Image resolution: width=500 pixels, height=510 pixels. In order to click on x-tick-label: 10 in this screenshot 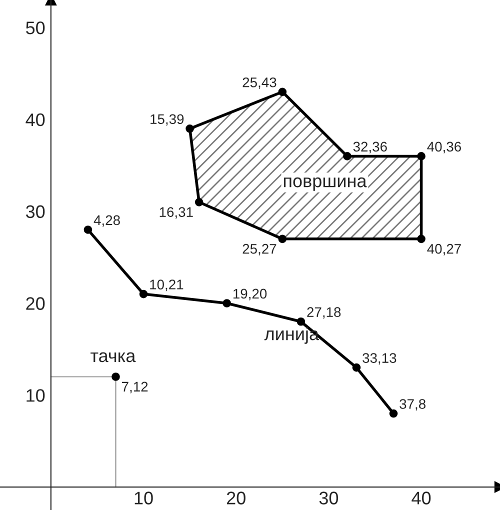, I will do `click(143, 498)`.